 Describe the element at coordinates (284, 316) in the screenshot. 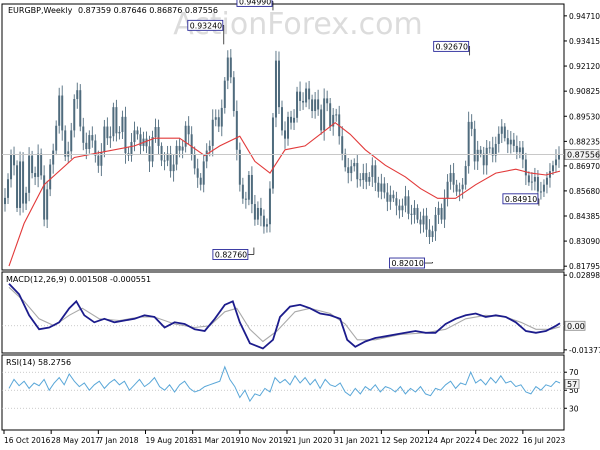

I see `macd-main-line` at that location.